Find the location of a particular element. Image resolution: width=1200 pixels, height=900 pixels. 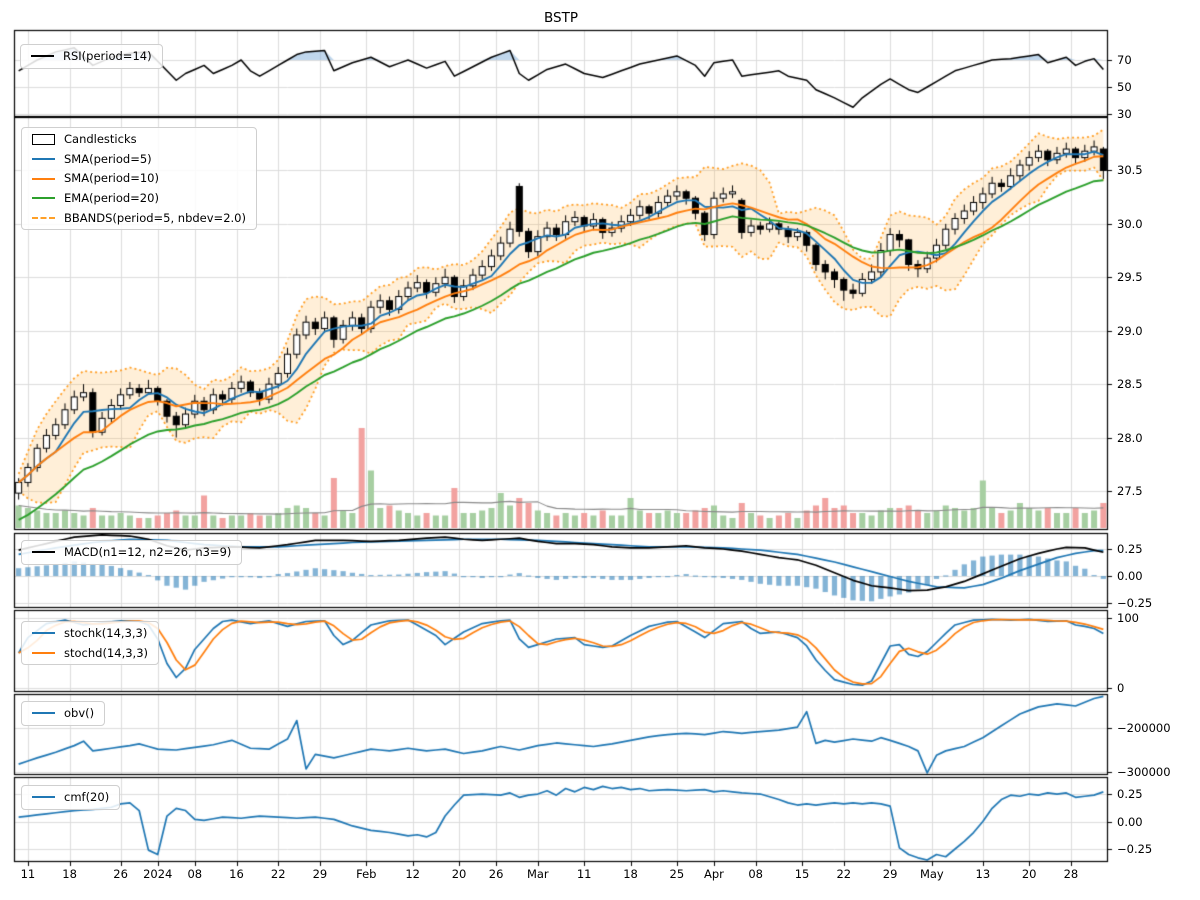

legend-item-stochd: stochd(14,3,3) is located at coordinates (90, 652).